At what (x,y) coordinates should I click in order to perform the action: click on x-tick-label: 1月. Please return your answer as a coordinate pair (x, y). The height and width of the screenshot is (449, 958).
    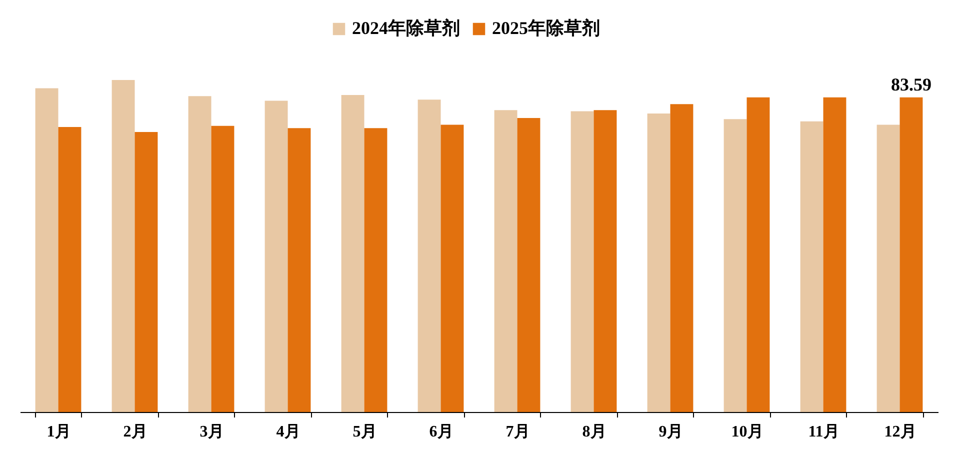
    Looking at the image, I should click on (58, 432).